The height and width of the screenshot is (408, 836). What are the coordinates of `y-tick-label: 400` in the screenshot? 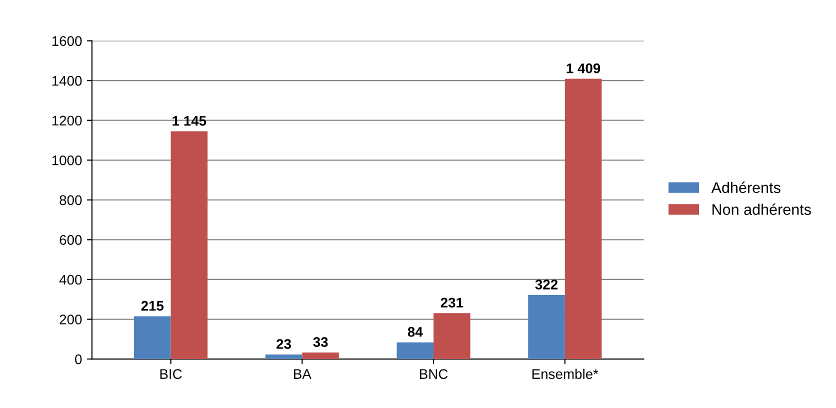 It's located at (70, 279).